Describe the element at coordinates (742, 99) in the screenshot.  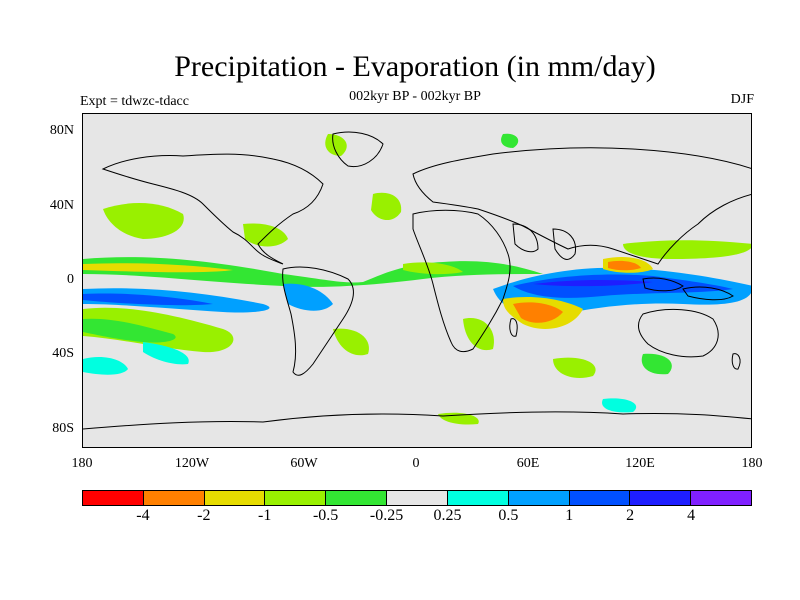
I see `season-label: DJF` at that location.